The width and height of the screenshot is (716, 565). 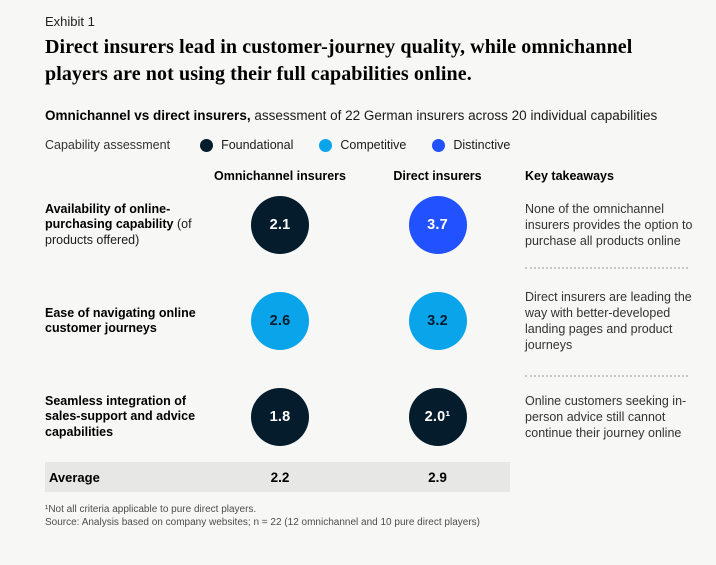 I want to click on score-value: 2.6, so click(x=280, y=321).